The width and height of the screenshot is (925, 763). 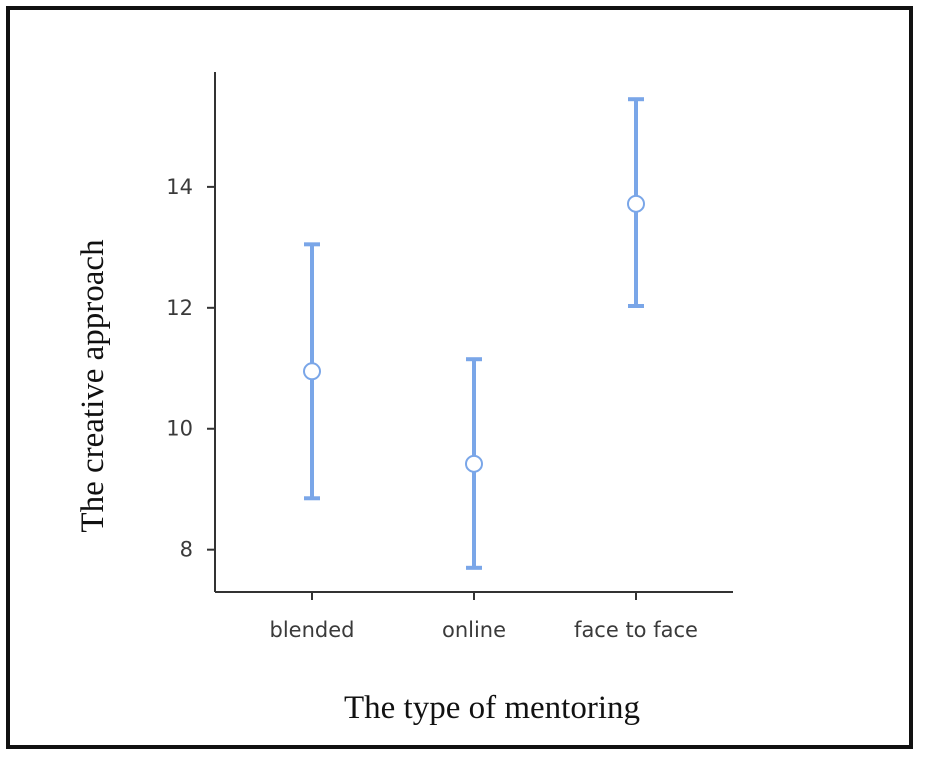 I want to click on y-axis-title: The creative approach, so click(x=93, y=386).